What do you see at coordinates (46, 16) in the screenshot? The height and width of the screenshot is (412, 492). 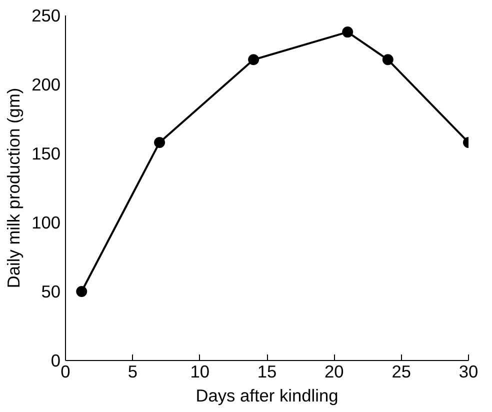 I see `y-tick-label: 250` at bounding box center [46, 16].